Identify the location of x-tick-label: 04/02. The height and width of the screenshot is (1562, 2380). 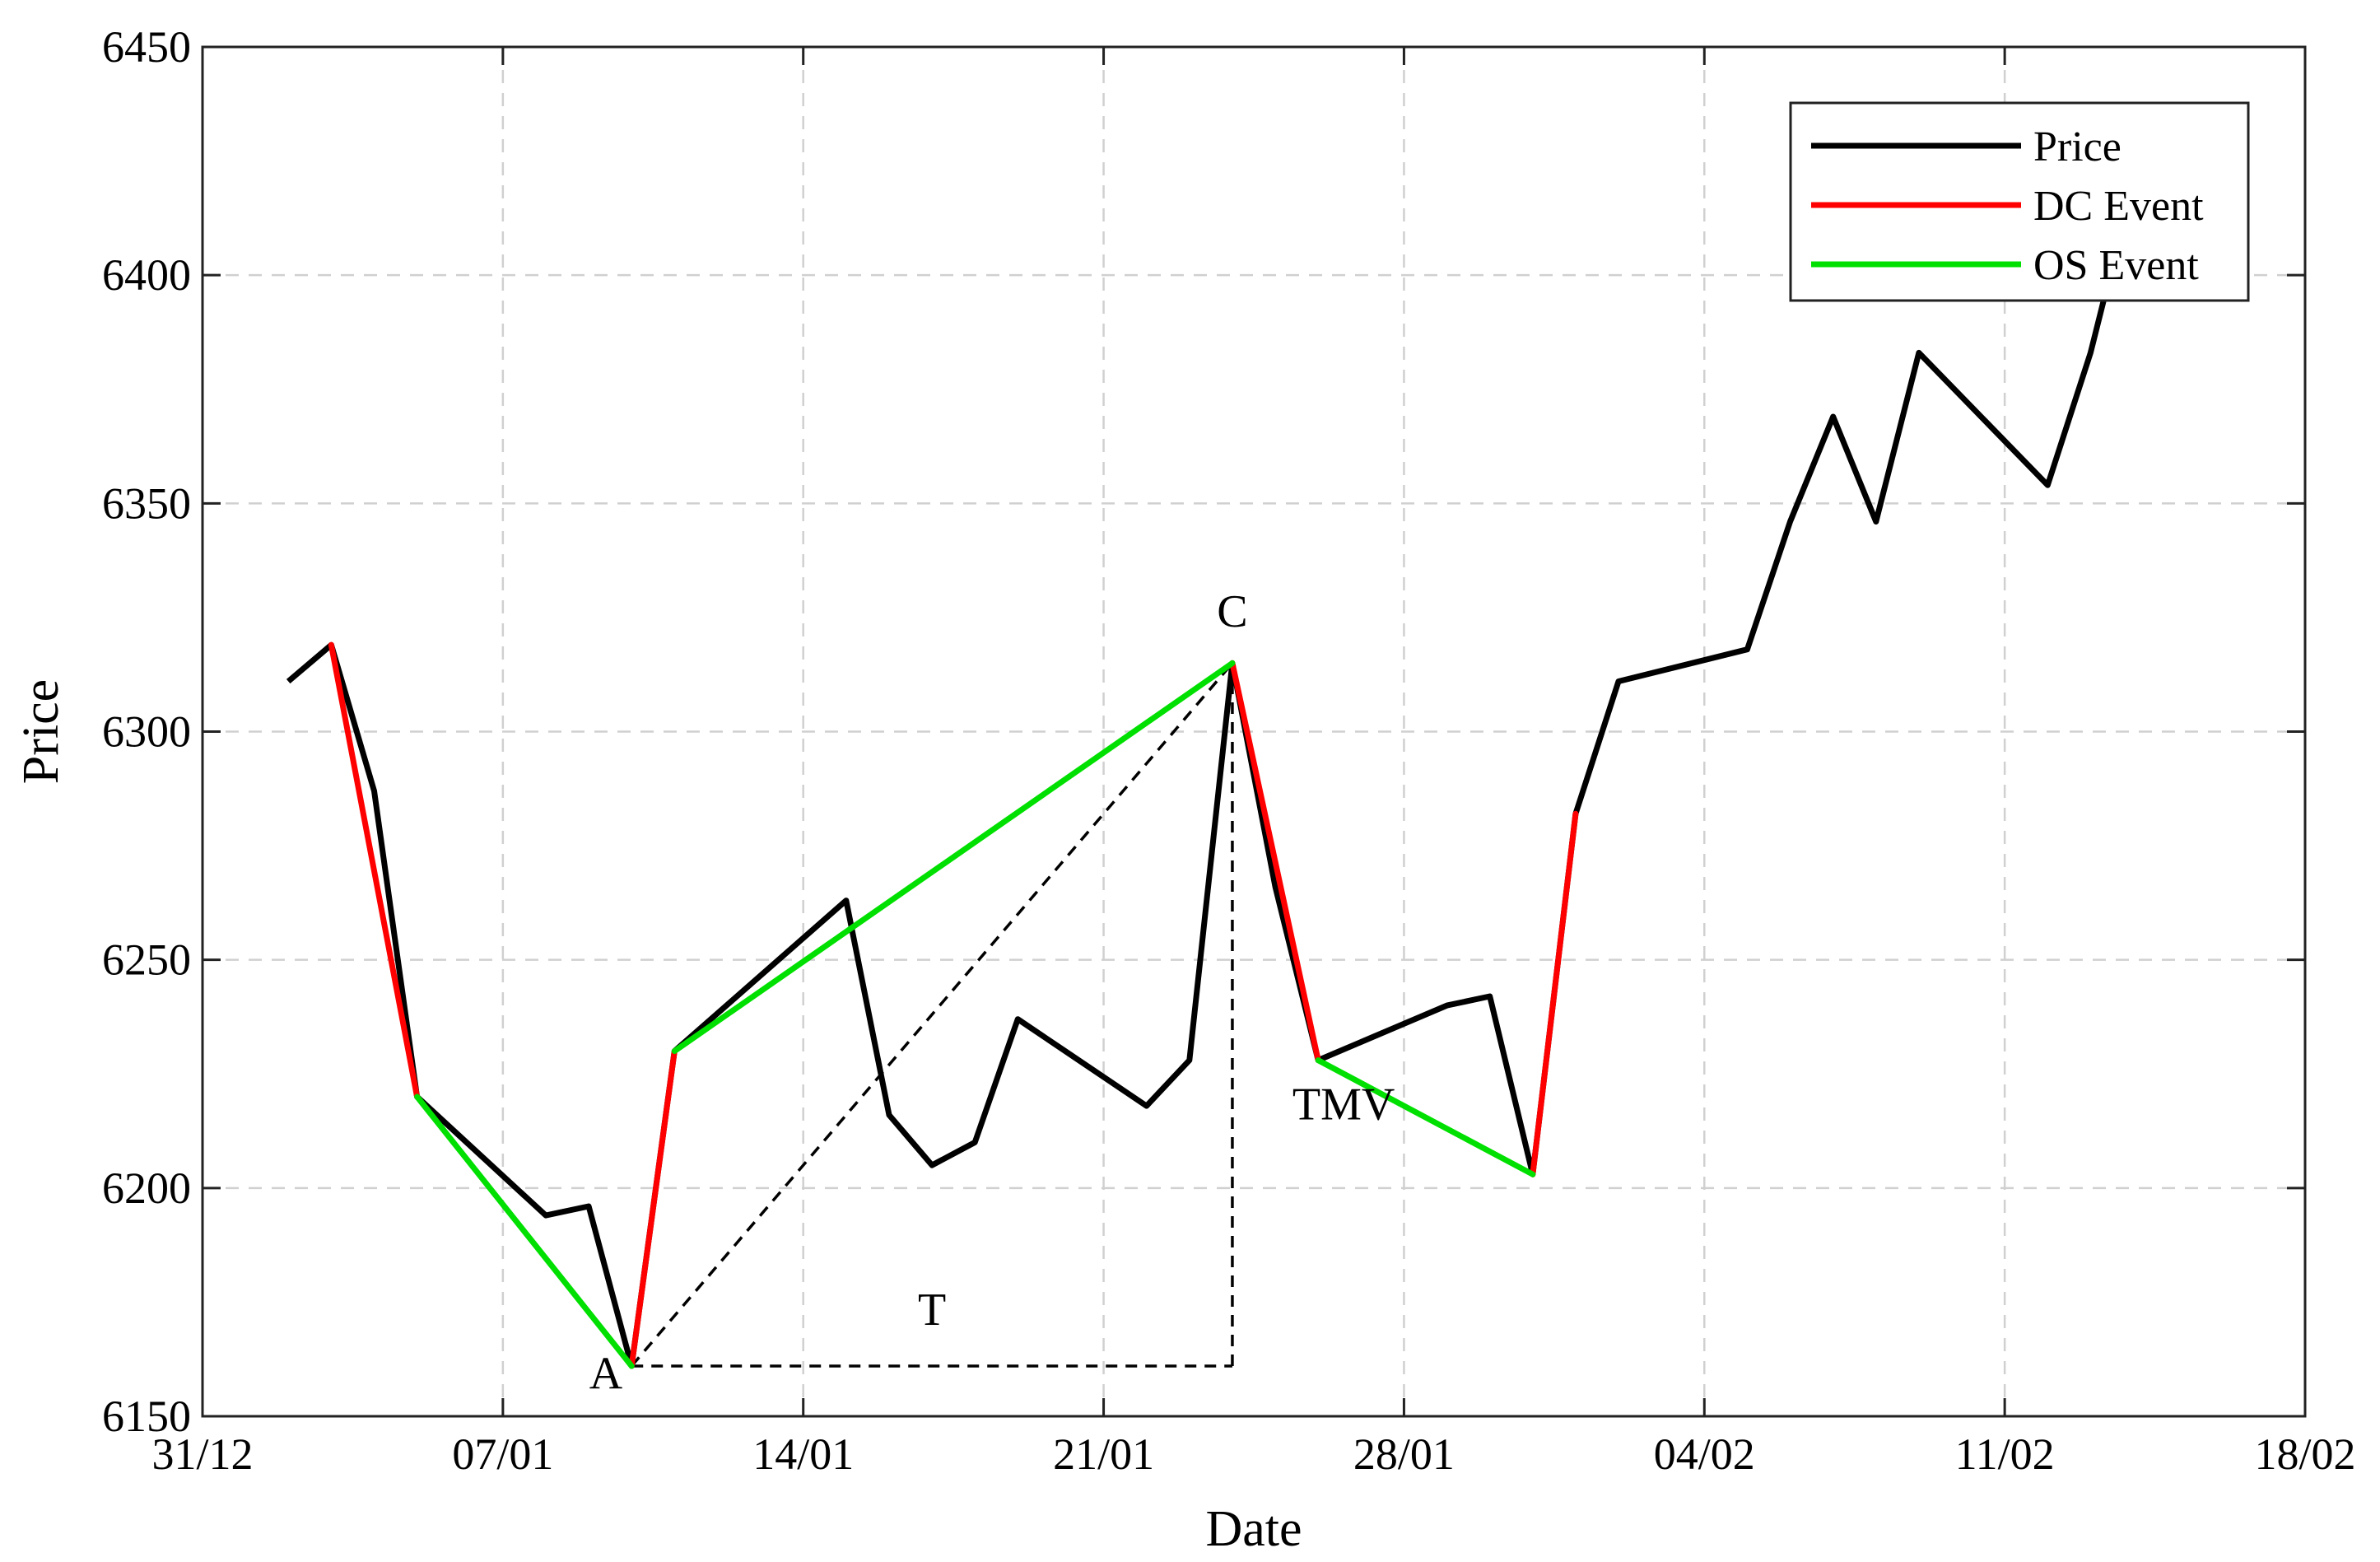
(1704, 1454).